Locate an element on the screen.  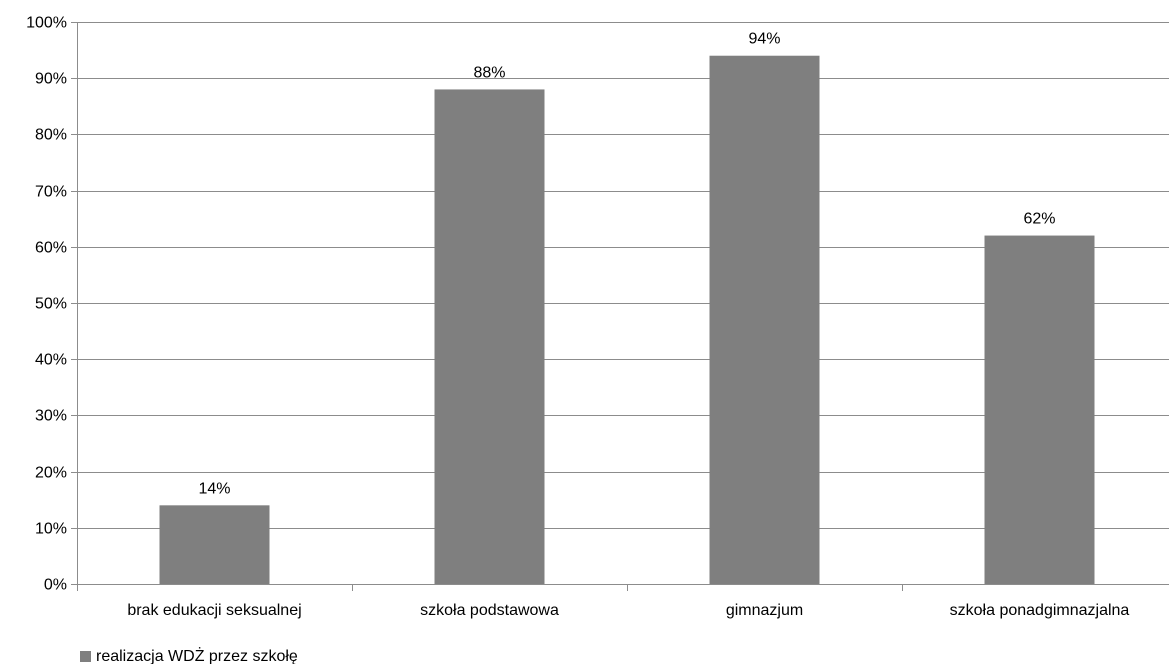
y-tick-label: 90% is located at coordinates (51, 79).